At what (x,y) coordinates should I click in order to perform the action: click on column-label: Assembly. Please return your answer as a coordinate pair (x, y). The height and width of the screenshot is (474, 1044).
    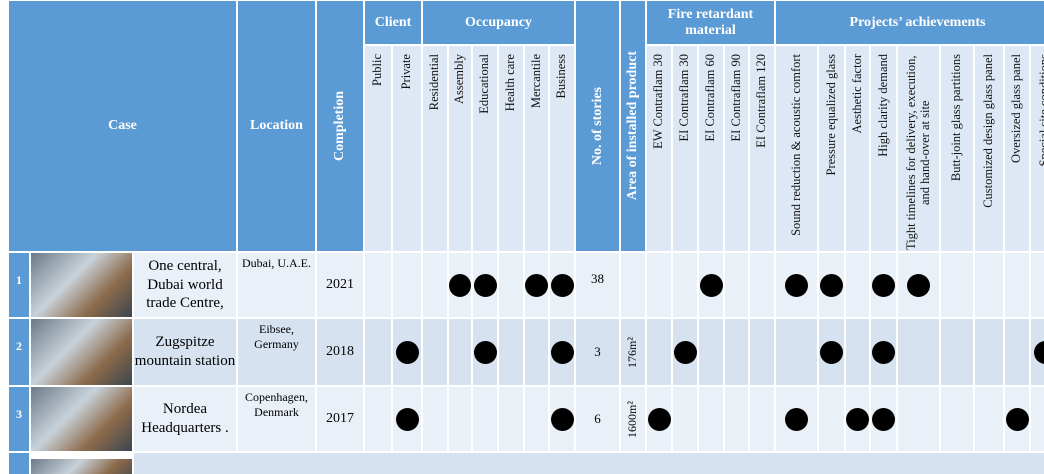
    Looking at the image, I should click on (459, 79).